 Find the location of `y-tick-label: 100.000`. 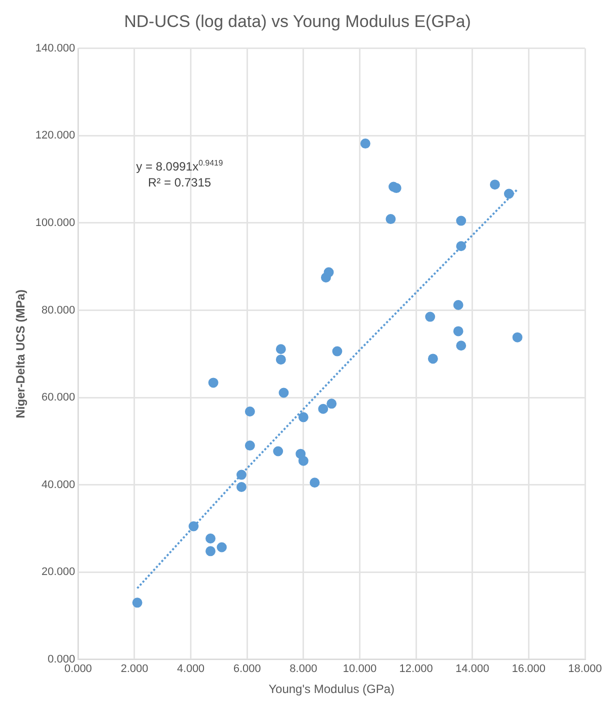

y-tick-label: 100.000 is located at coordinates (55, 223).